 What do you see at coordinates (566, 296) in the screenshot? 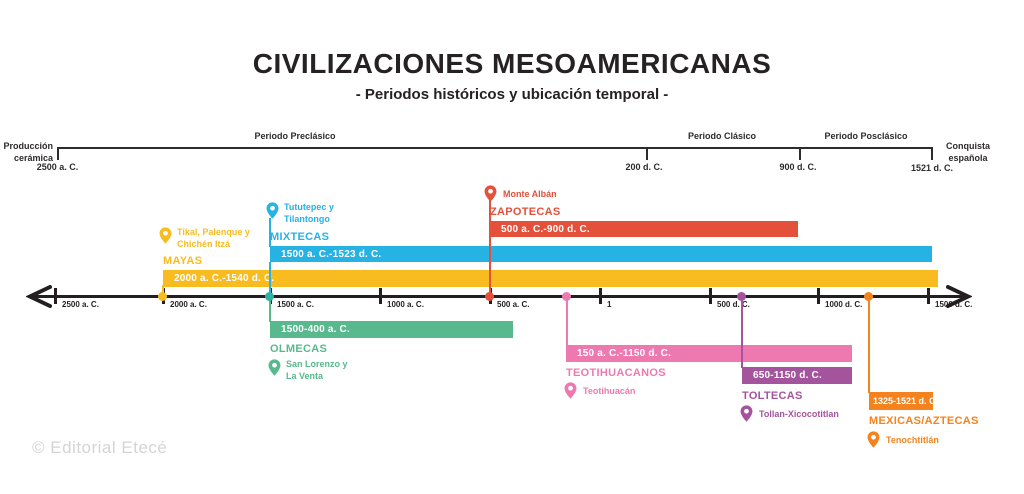
I see `axis-dot-teotihuacanos` at bounding box center [566, 296].